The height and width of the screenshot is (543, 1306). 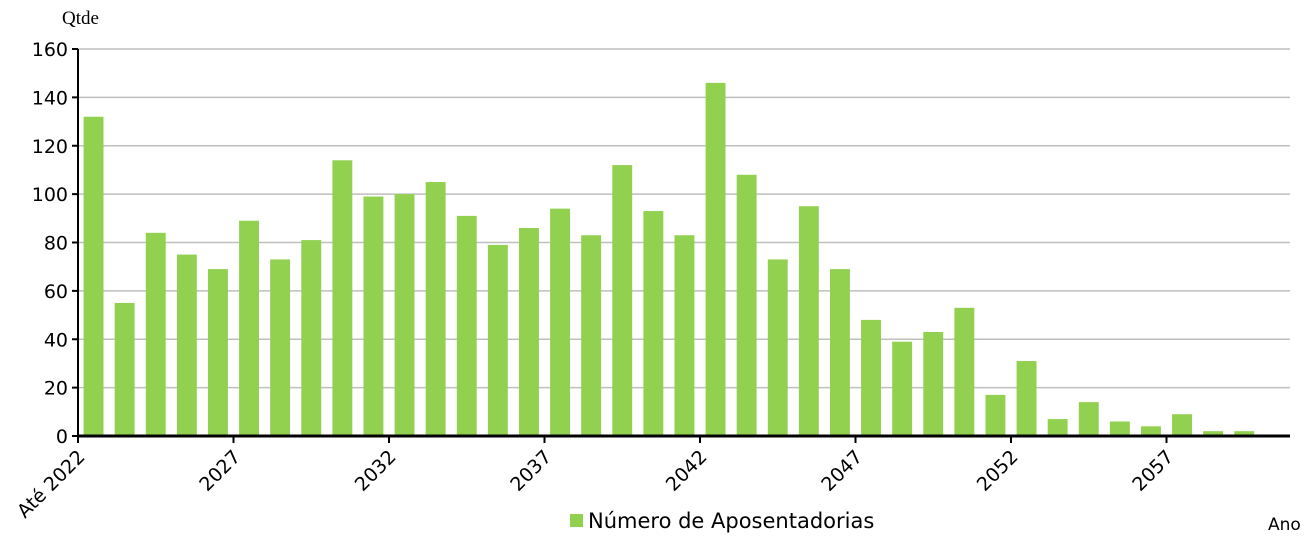 I want to click on x-tick-label: 2027, so click(x=220, y=471).